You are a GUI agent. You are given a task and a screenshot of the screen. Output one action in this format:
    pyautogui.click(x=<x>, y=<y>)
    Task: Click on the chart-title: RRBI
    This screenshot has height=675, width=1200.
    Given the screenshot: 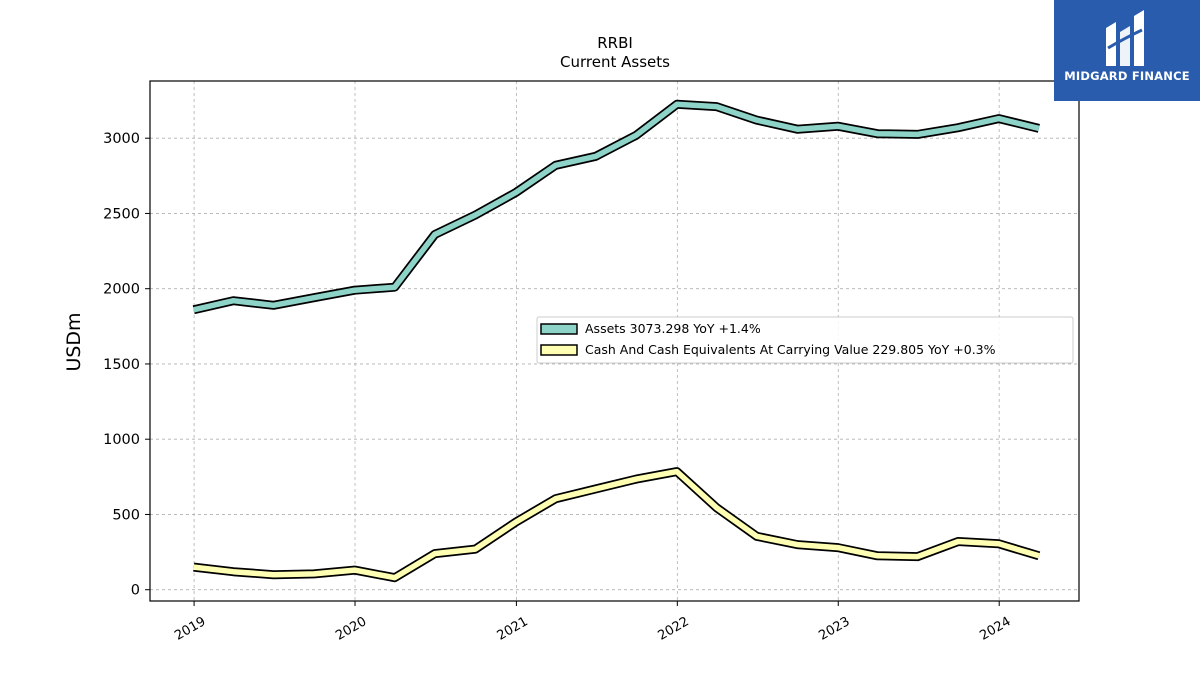 What is the action you would take?
    pyautogui.click(x=615, y=43)
    